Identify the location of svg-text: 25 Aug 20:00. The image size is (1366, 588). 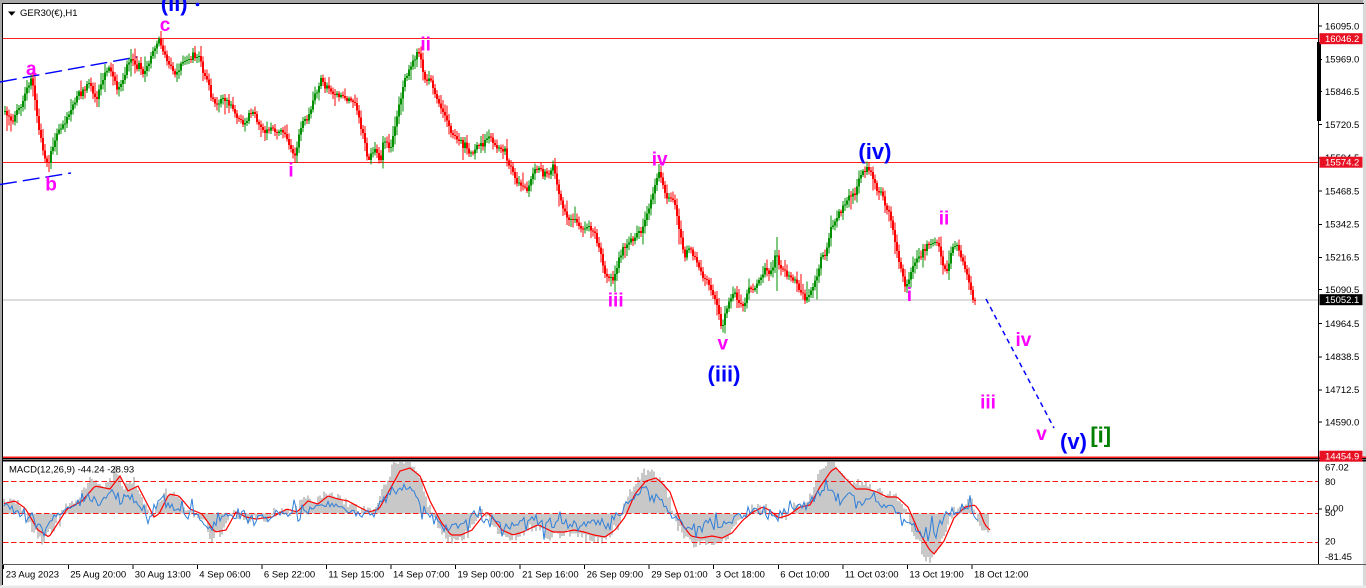
(98, 575).